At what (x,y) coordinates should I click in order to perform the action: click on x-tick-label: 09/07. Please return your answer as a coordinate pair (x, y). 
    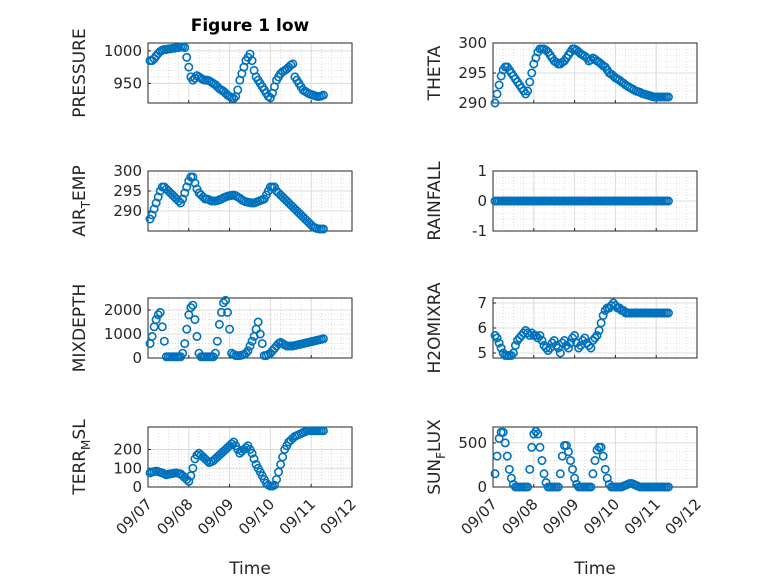
    Looking at the image, I should click on (479, 516).